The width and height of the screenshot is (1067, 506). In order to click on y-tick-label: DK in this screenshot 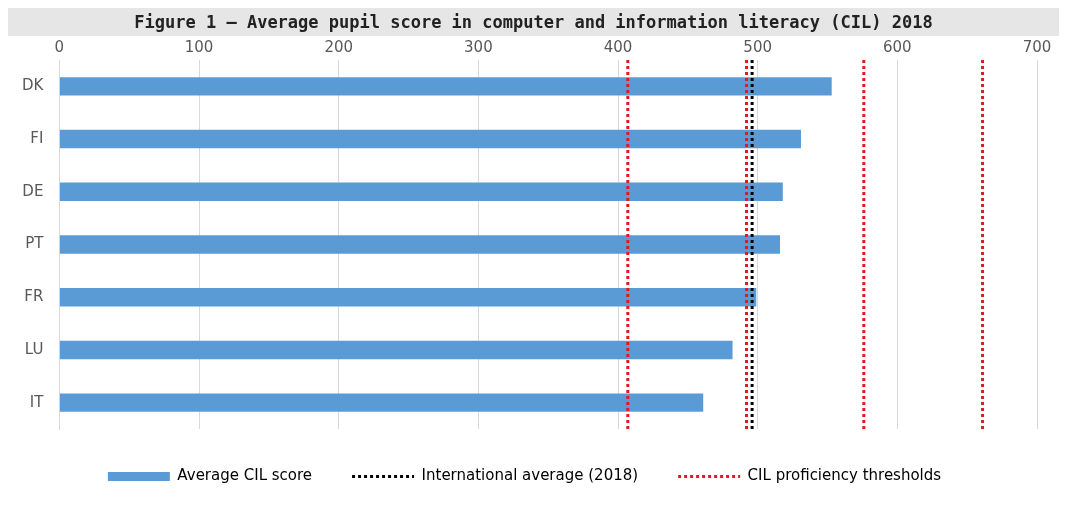, I will do `click(33, 85)`.